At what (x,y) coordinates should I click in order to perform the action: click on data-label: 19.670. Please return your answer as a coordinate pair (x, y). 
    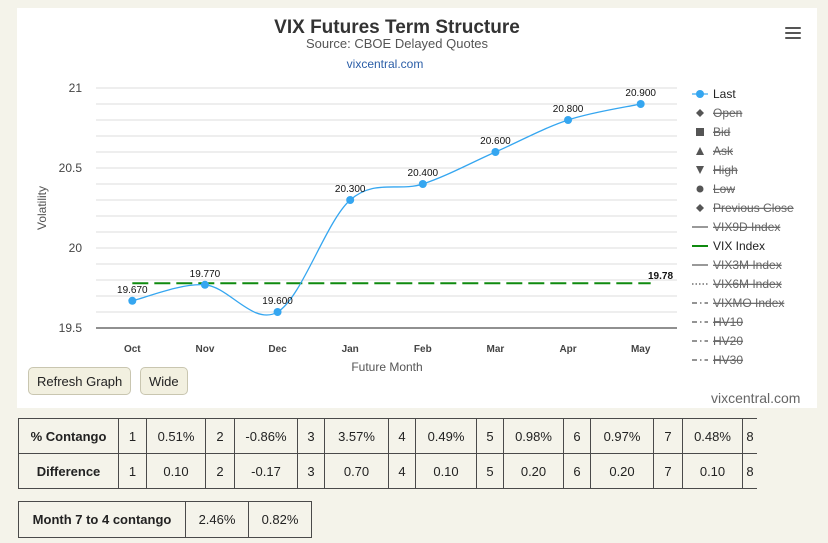
    Looking at the image, I should click on (132, 290).